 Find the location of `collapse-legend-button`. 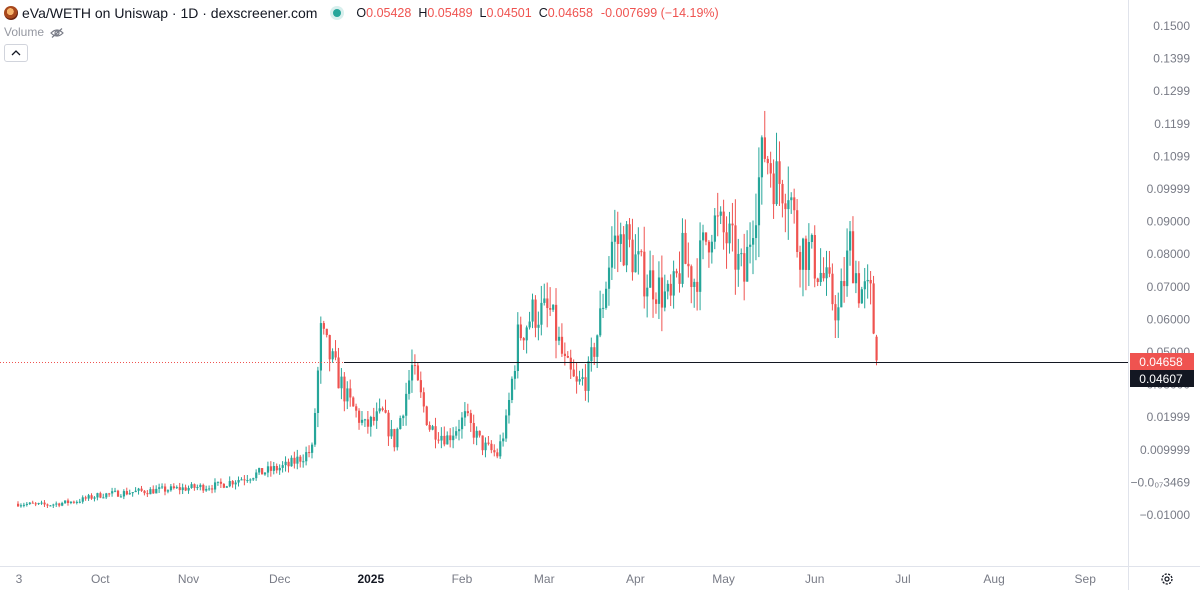

collapse-legend-button is located at coordinates (16, 53).